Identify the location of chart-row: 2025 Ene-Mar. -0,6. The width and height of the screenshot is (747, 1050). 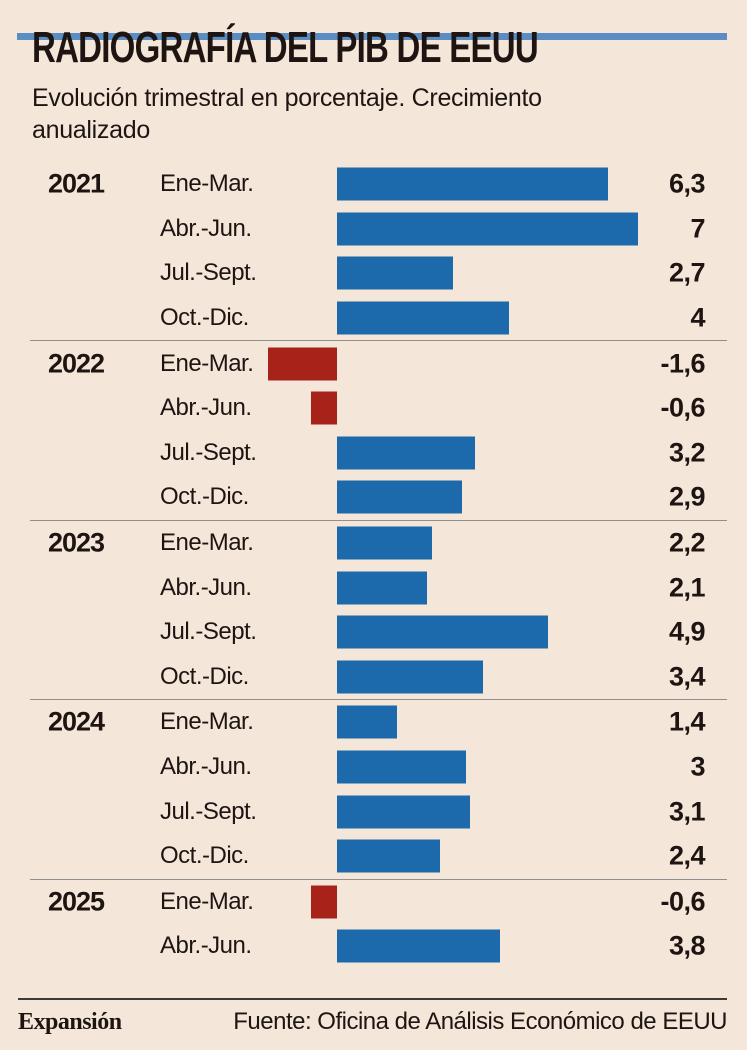
(378, 902).